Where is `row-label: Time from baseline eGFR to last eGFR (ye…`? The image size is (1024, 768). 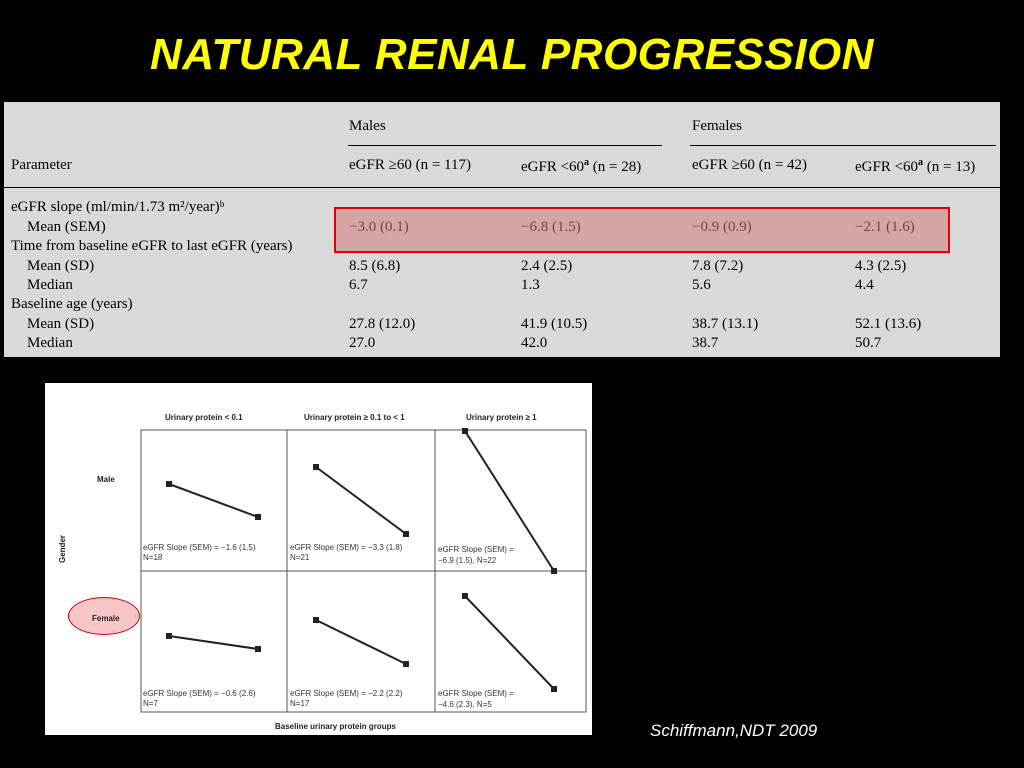
row-label: Time from baseline eGFR to last eGFR (ye… is located at coordinates (152, 246).